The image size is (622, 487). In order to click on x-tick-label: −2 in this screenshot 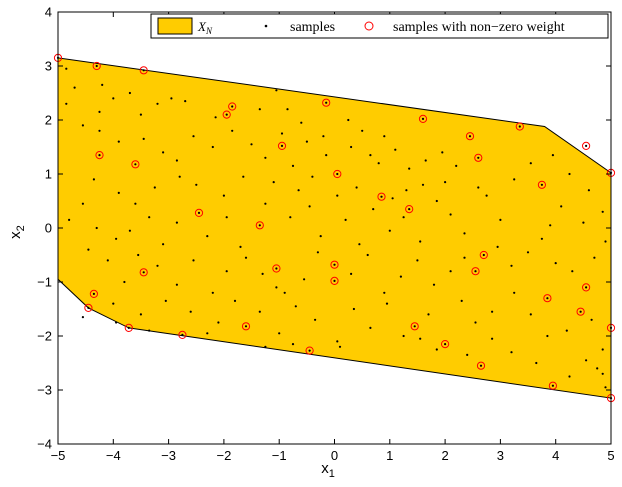, I will do `click(223, 455)`.